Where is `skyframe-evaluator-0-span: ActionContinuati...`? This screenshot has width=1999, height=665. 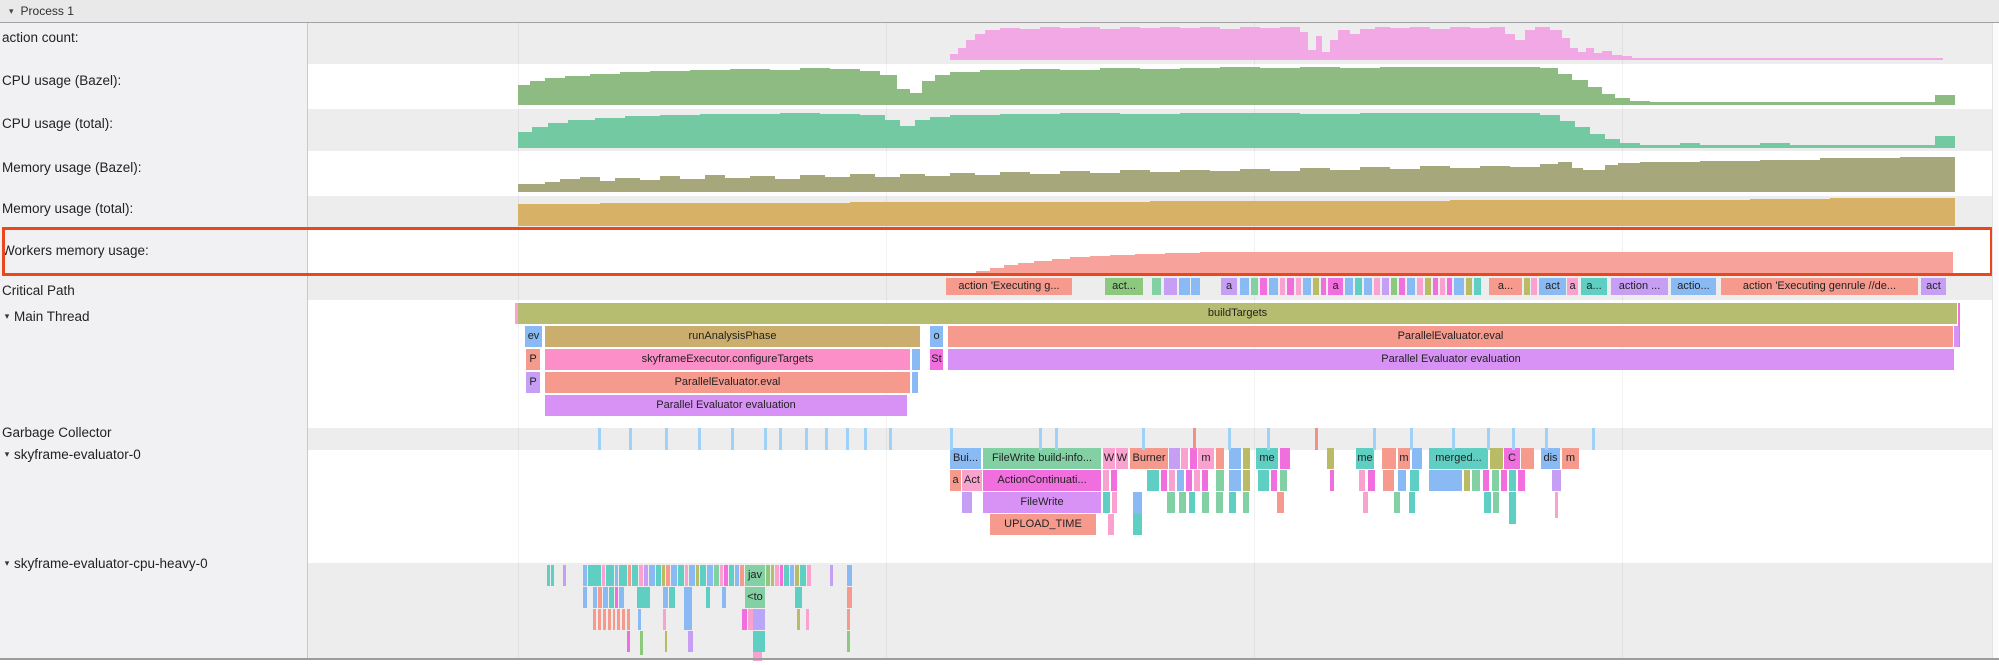 skyframe-evaluator-0-span: ActionContinuati... is located at coordinates (1042, 480).